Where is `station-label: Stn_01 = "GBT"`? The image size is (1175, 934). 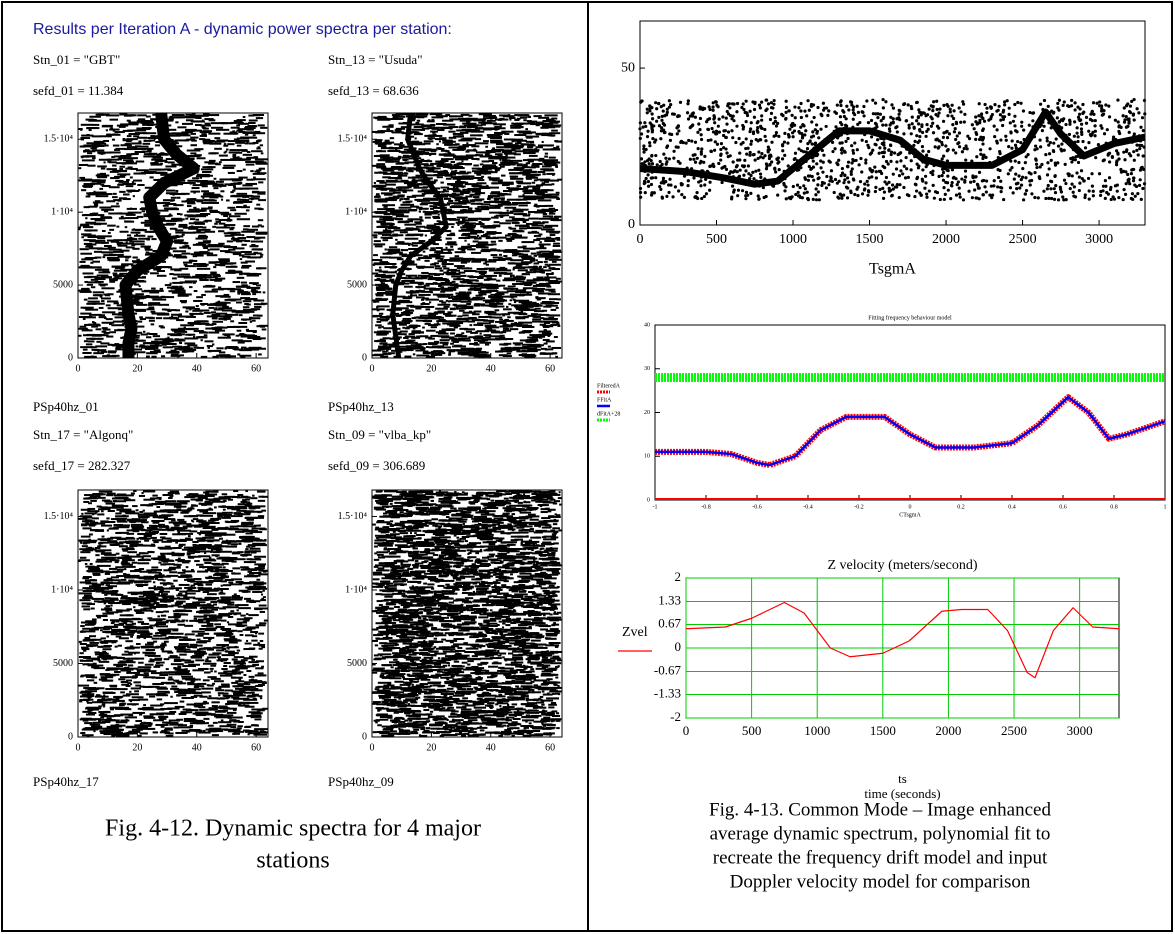
station-label: Stn_01 = "GBT" is located at coordinates (76, 59).